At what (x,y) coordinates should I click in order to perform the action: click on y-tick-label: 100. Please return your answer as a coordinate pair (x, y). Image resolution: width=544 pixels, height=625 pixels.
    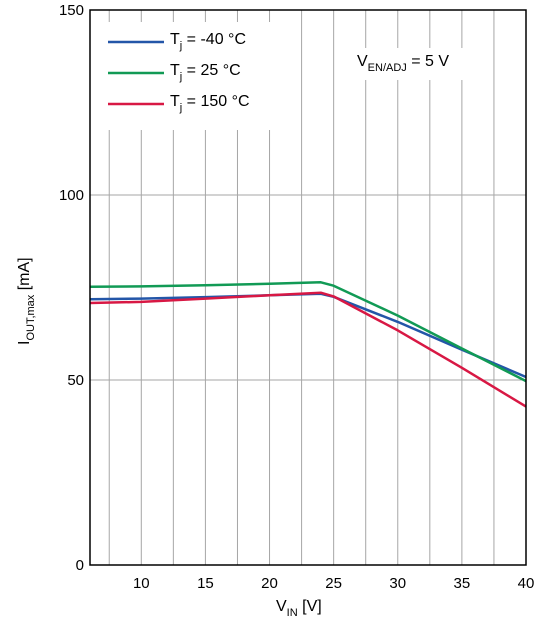
    Looking at the image, I should click on (71, 195).